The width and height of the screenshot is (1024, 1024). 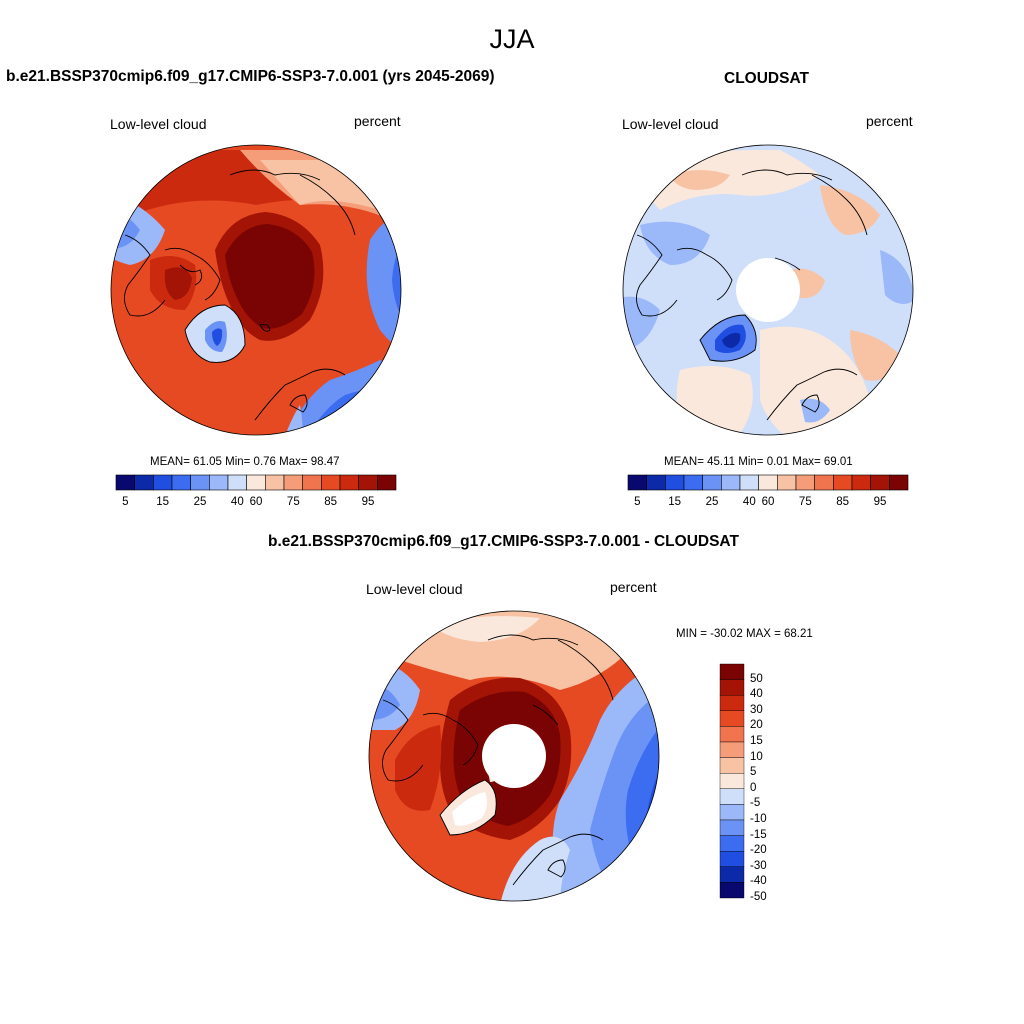 I want to click on obs-colorbar, so click(x=768, y=482).